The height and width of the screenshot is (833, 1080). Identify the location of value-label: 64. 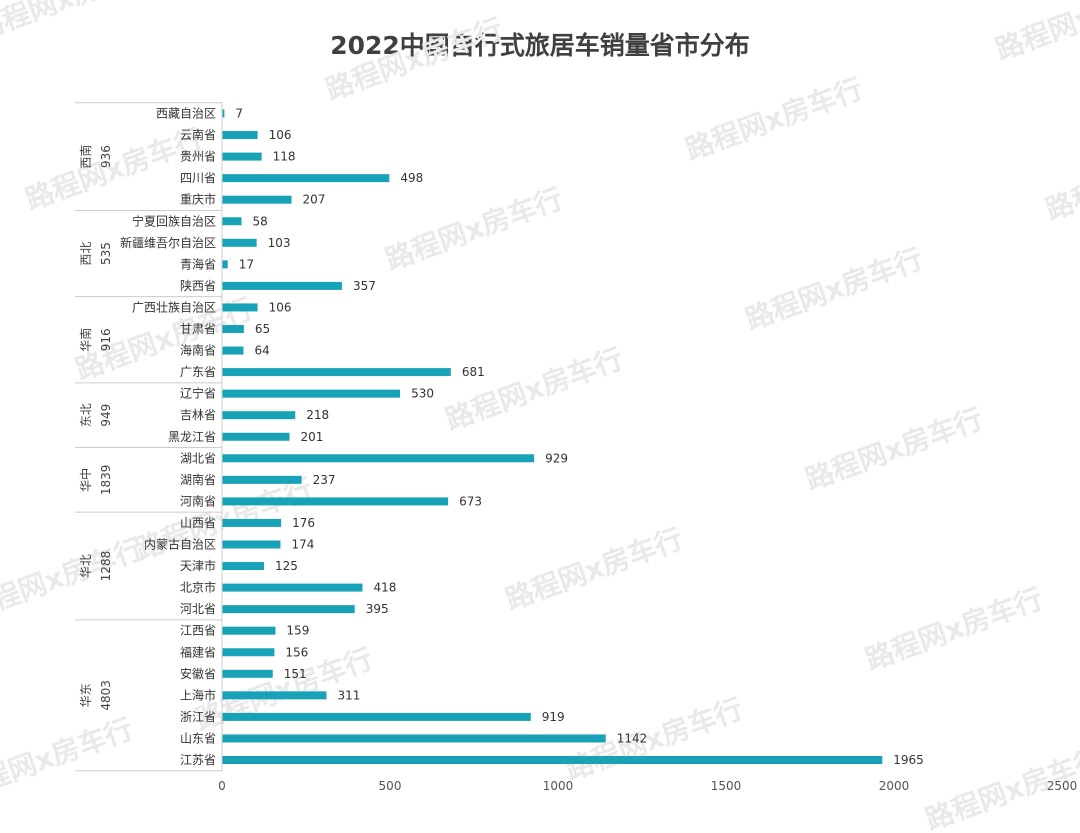
(262, 351).